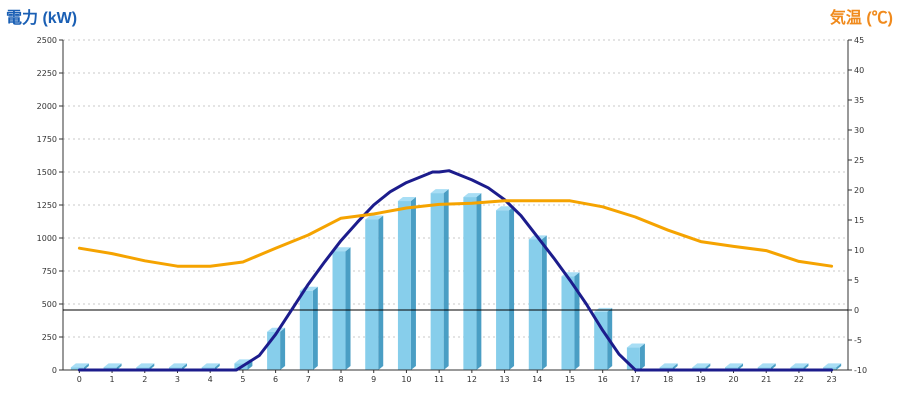  I want to click on left-tick-label: 0, so click(54, 370).